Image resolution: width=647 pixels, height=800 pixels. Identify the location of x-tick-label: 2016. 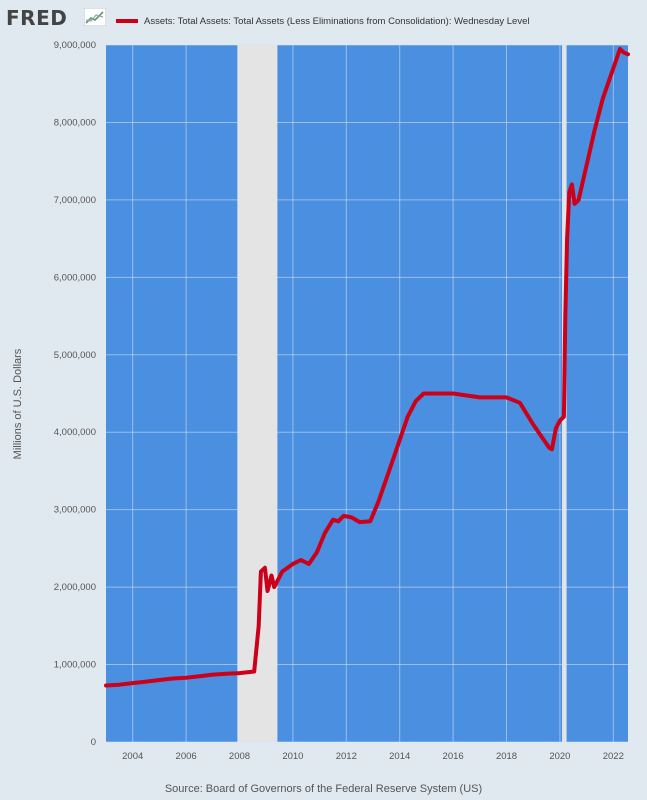
(453, 756).